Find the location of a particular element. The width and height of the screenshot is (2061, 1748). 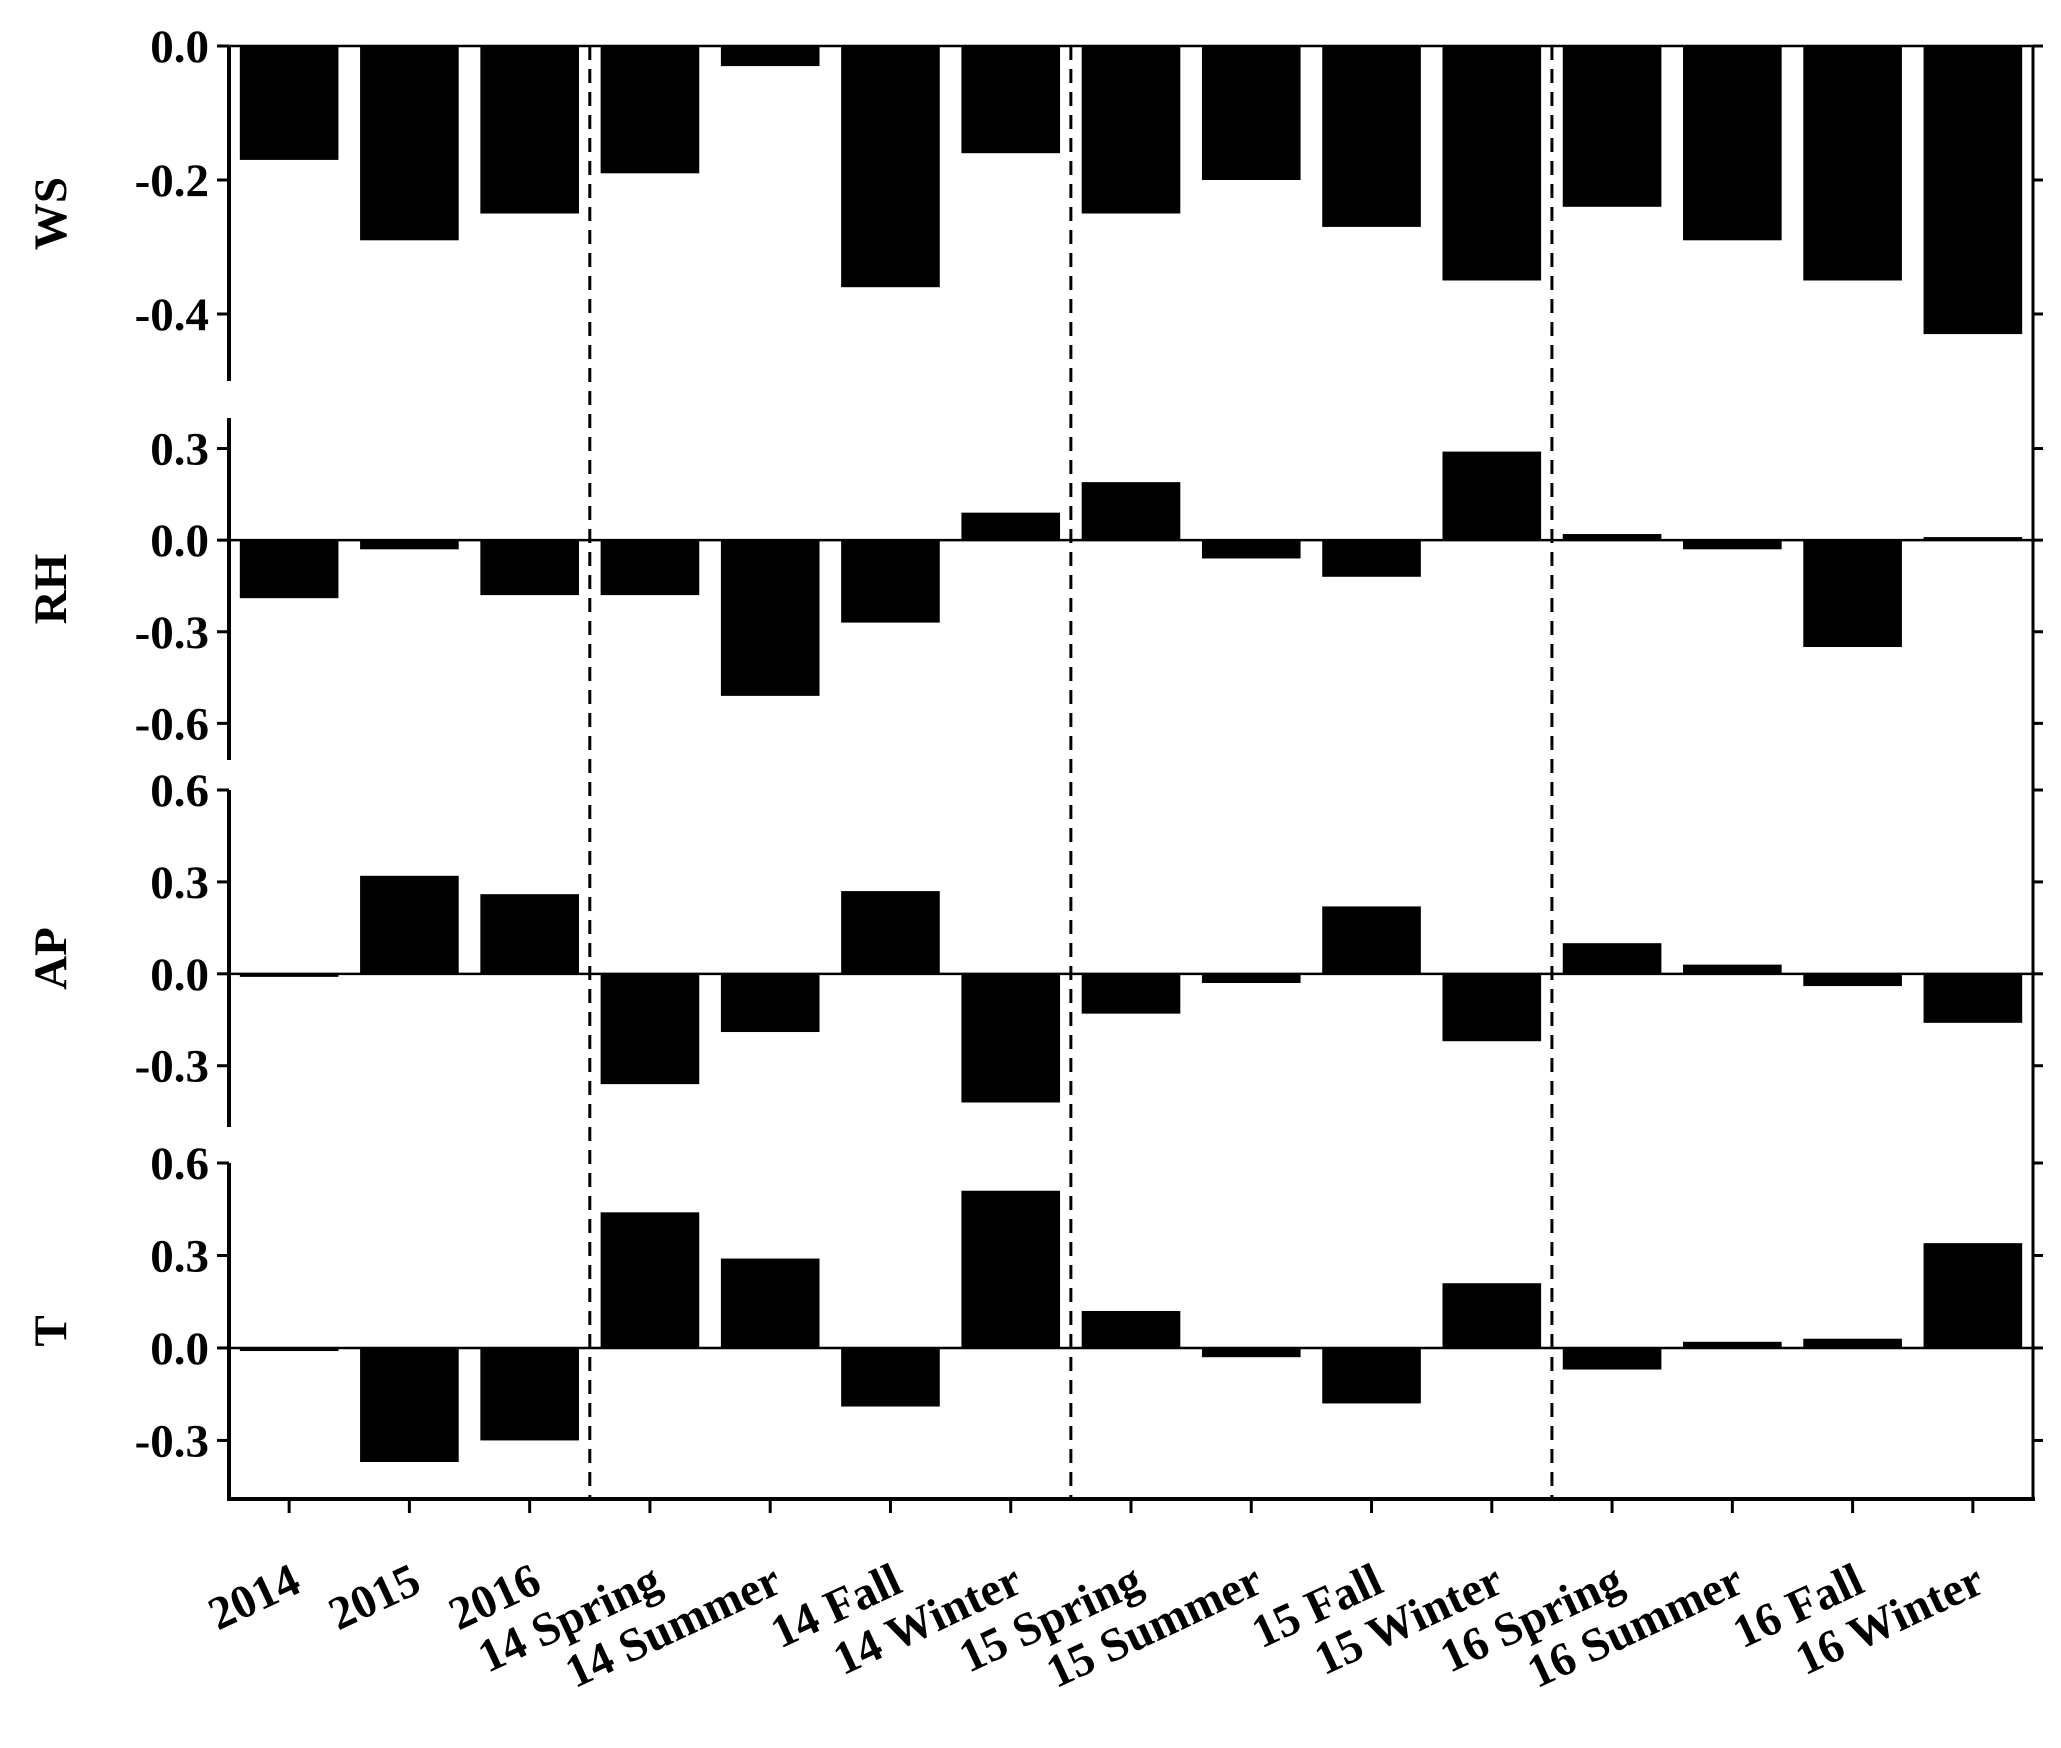

y-axis-label: T is located at coordinates (51, 1330).